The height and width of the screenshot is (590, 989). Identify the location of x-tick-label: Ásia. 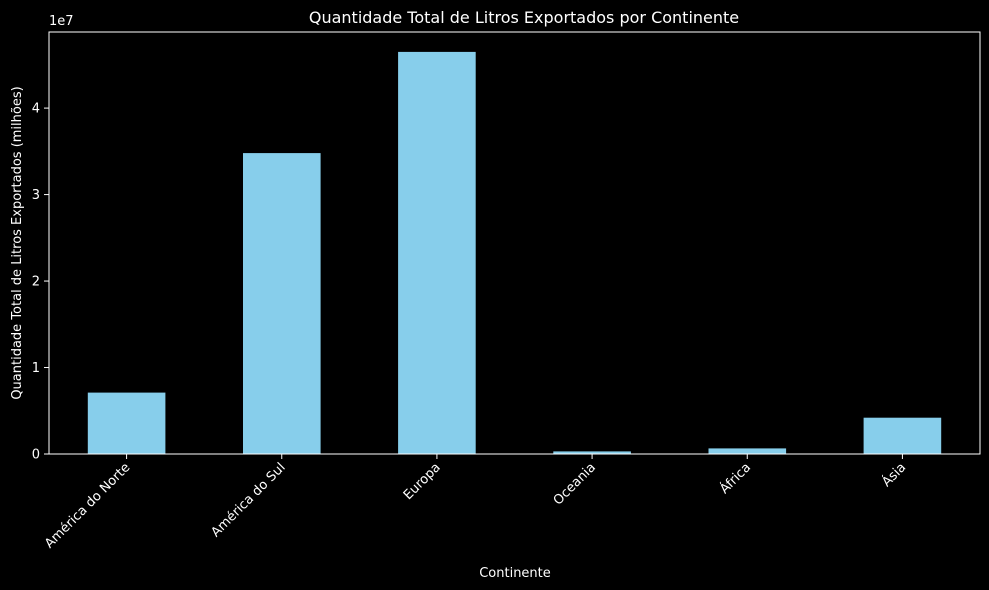
(894, 475).